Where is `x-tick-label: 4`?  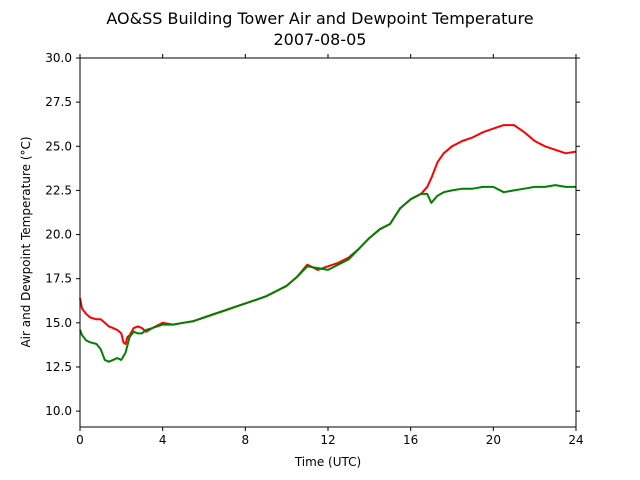
x-tick-label: 4 is located at coordinates (163, 440).